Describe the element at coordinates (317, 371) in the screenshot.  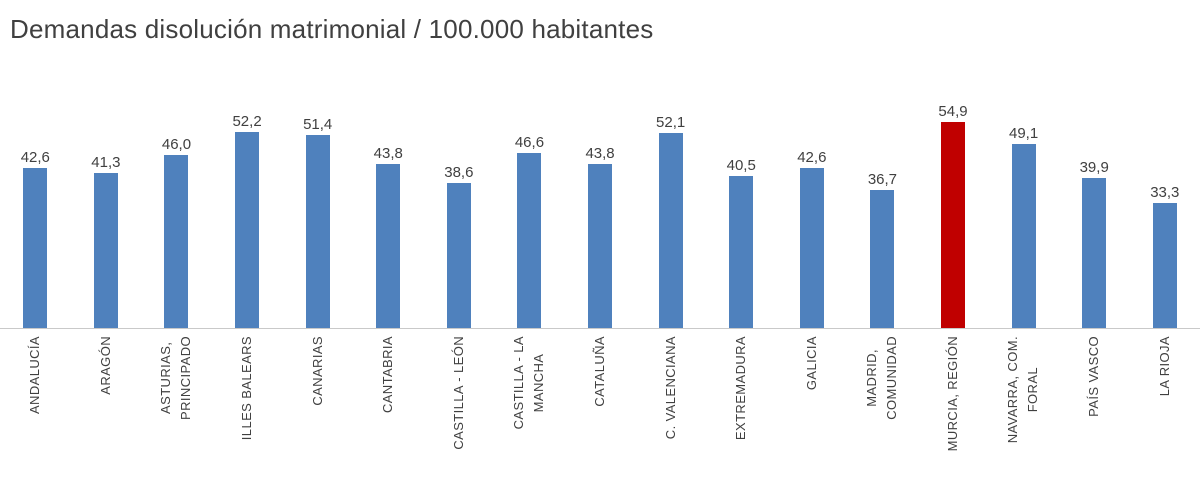
I see `x-axis-label: CANARIAS` at that location.